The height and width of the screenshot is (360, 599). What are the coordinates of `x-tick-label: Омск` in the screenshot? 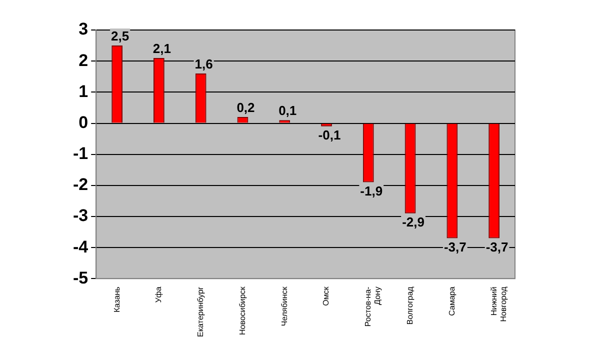 It's located at (326, 296).